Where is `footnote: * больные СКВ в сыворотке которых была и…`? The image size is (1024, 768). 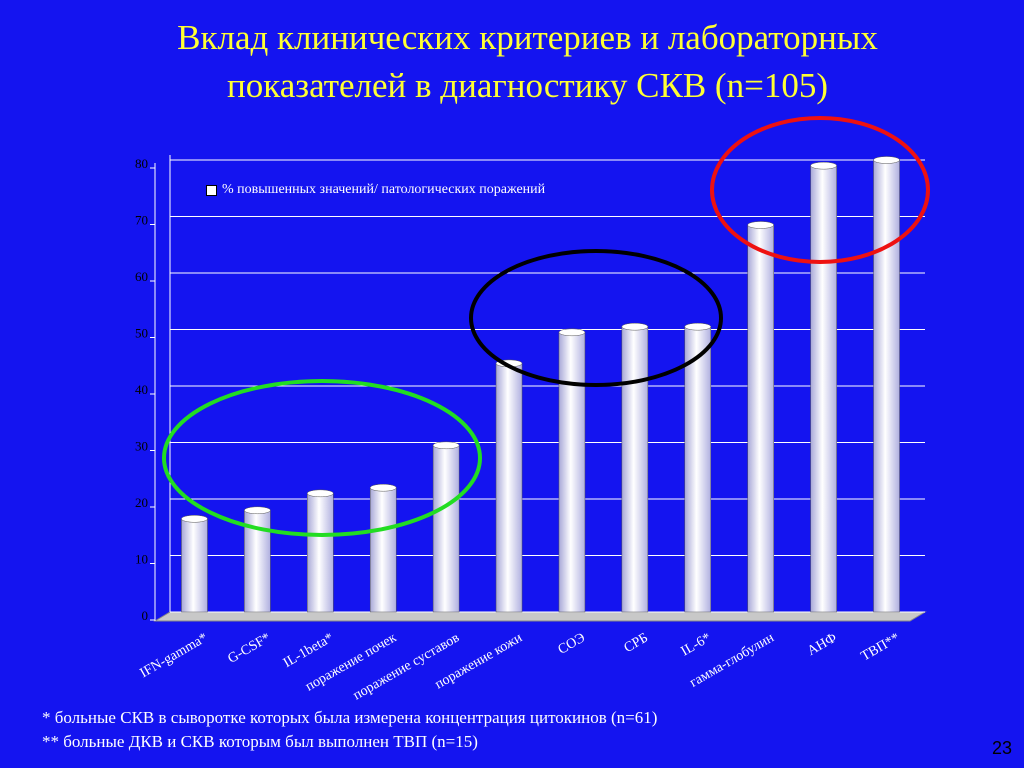 footnote: * больные СКВ в сыворотке которых была и… is located at coordinates (350, 717).